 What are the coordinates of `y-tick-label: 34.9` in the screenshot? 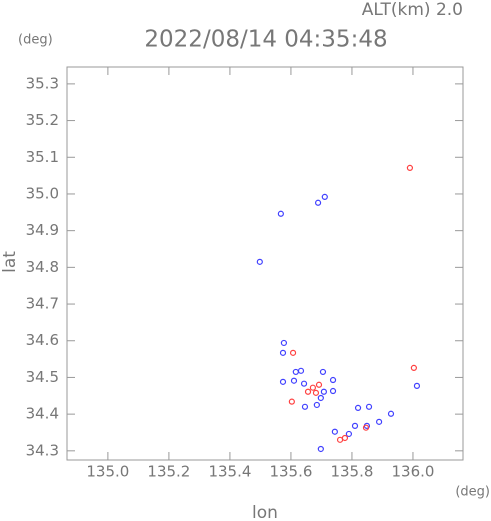 It's located at (42, 230).